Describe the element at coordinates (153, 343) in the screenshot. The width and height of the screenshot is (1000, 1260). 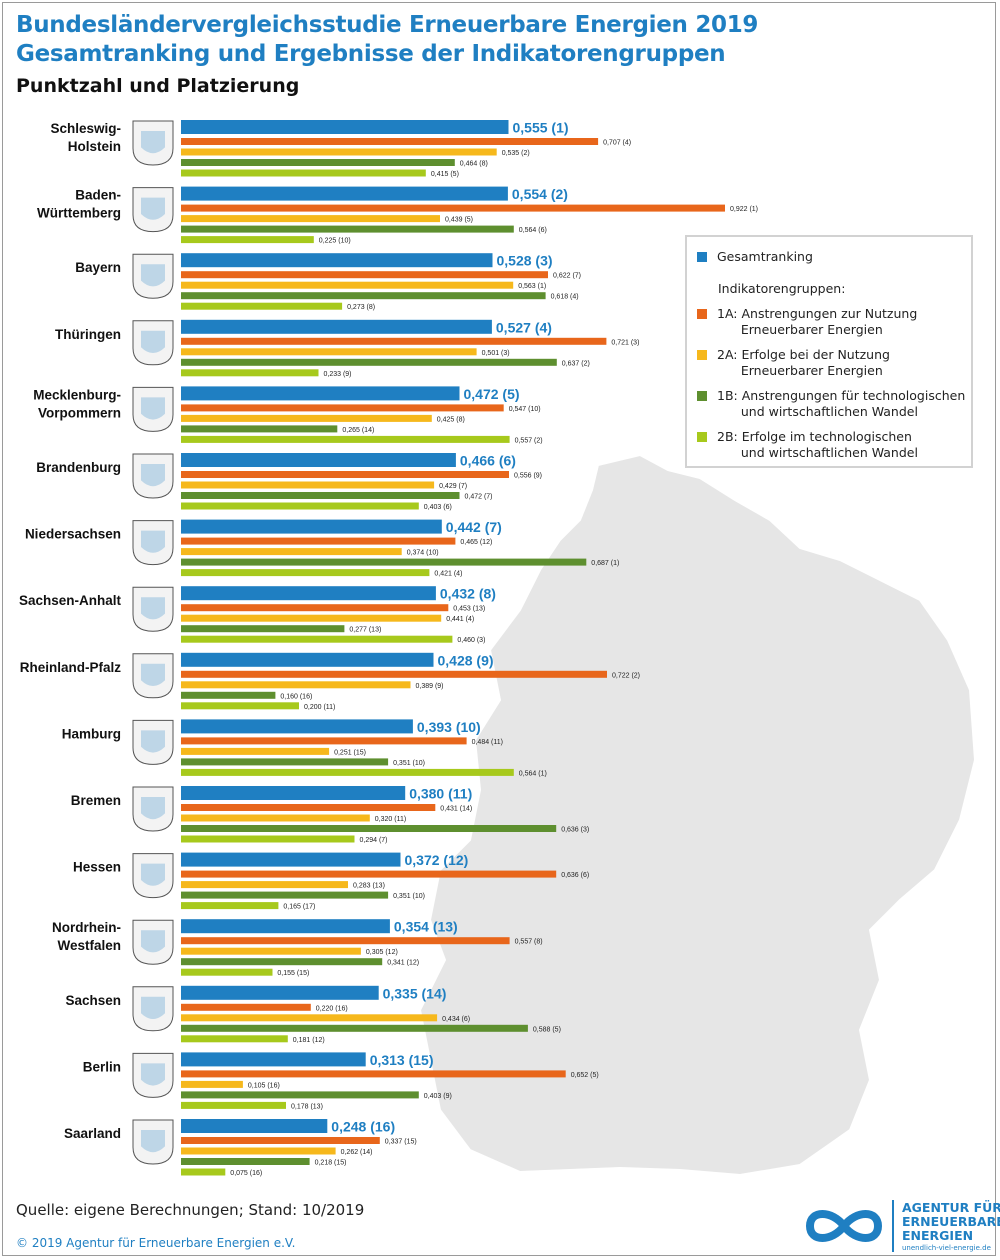
I see `thueringen-coat-of-arms-icon` at that location.